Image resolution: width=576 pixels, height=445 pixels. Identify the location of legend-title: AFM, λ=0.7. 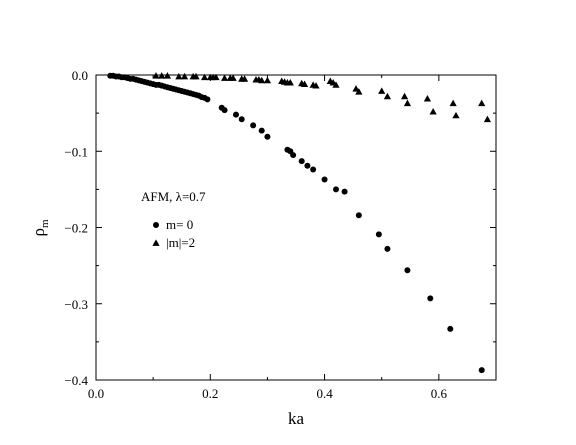
(173, 196).